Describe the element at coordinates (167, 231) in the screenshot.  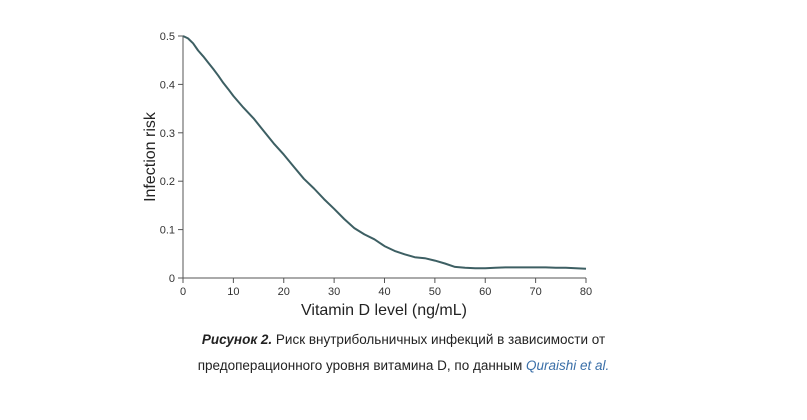
I see `y-tick-label: 0.1` at that location.